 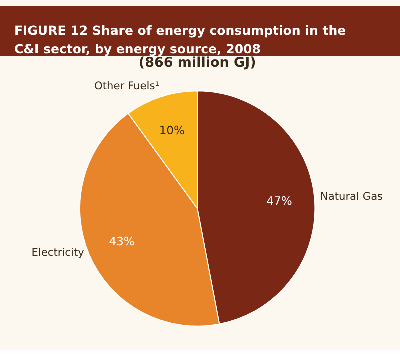 I want to click on slice-label: Electricity, so click(x=58, y=252).